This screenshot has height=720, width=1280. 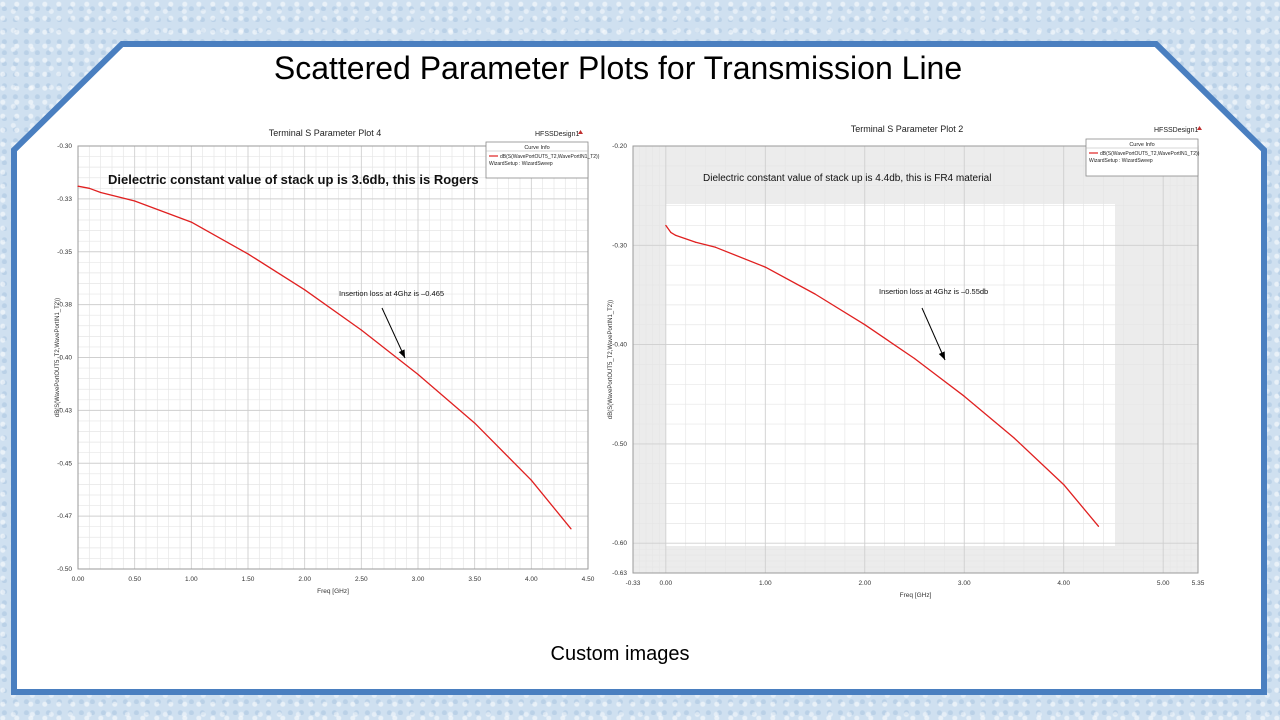 I want to click on x-tick-label: 3.50, so click(x=474, y=579).